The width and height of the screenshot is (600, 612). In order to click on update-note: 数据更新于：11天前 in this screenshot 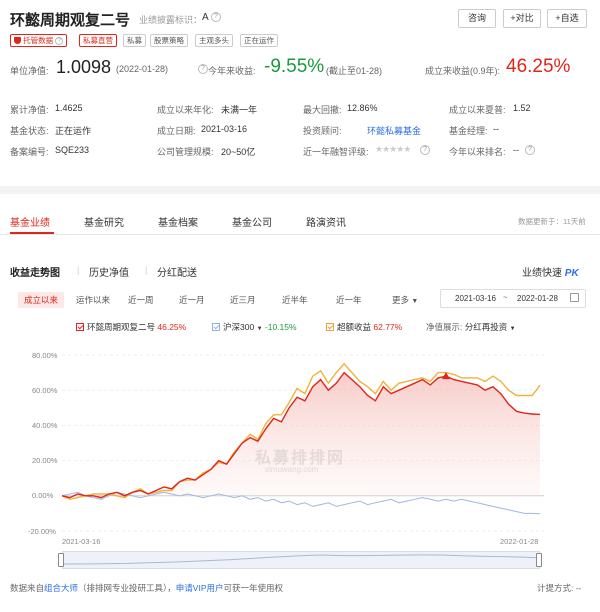, I will do `click(552, 221)`.